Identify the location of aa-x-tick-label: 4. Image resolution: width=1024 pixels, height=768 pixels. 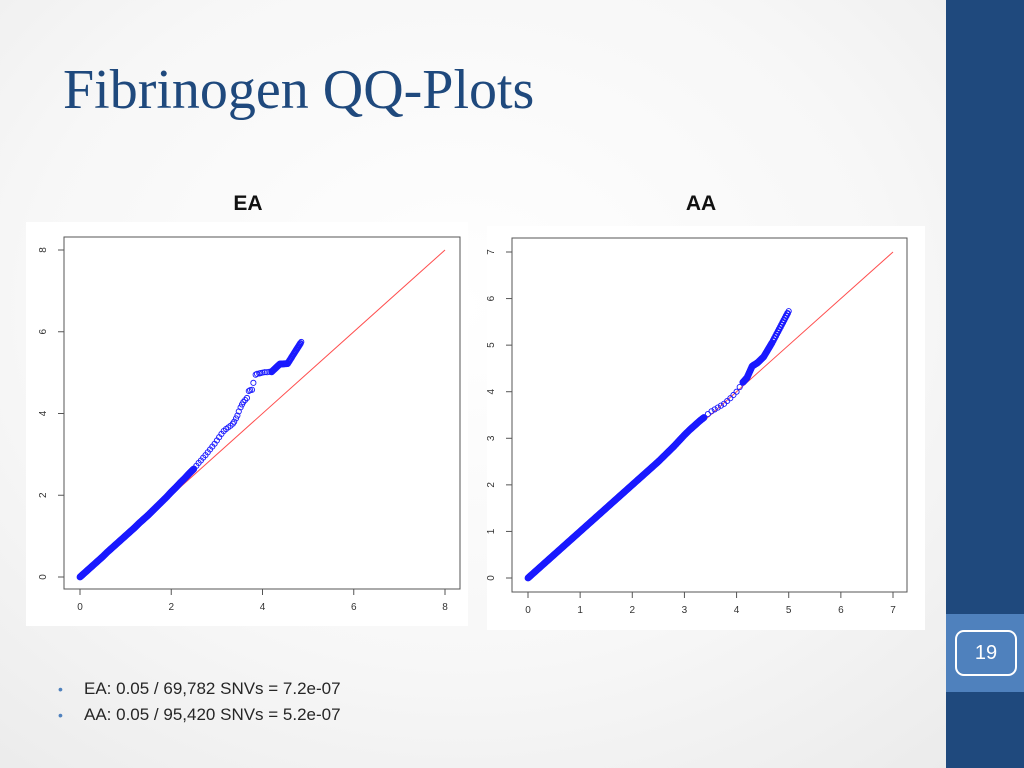
(737, 610).